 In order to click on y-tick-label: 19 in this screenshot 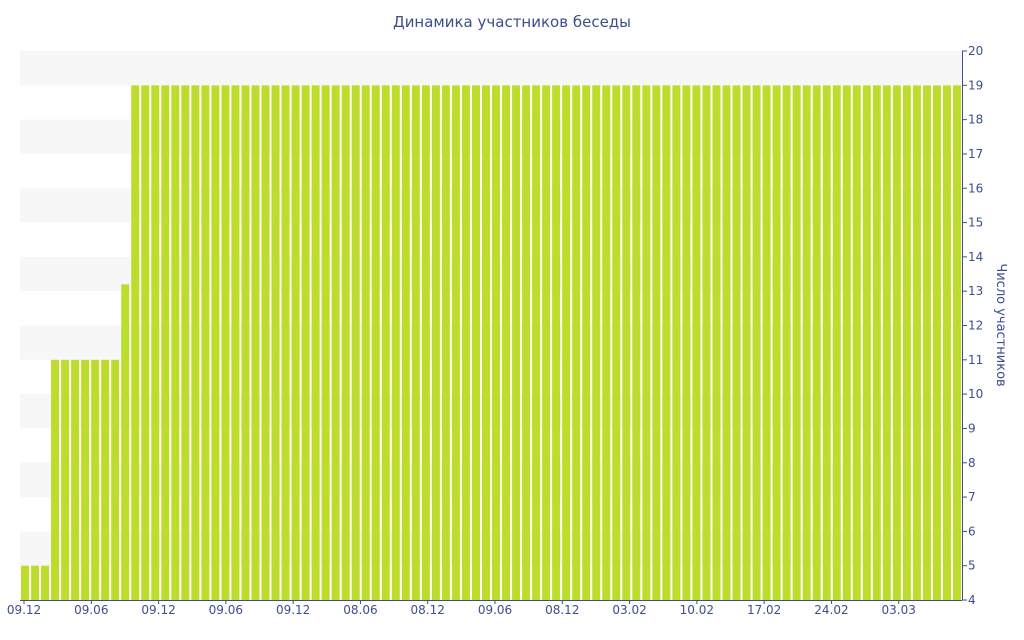, I will do `click(975, 85)`.